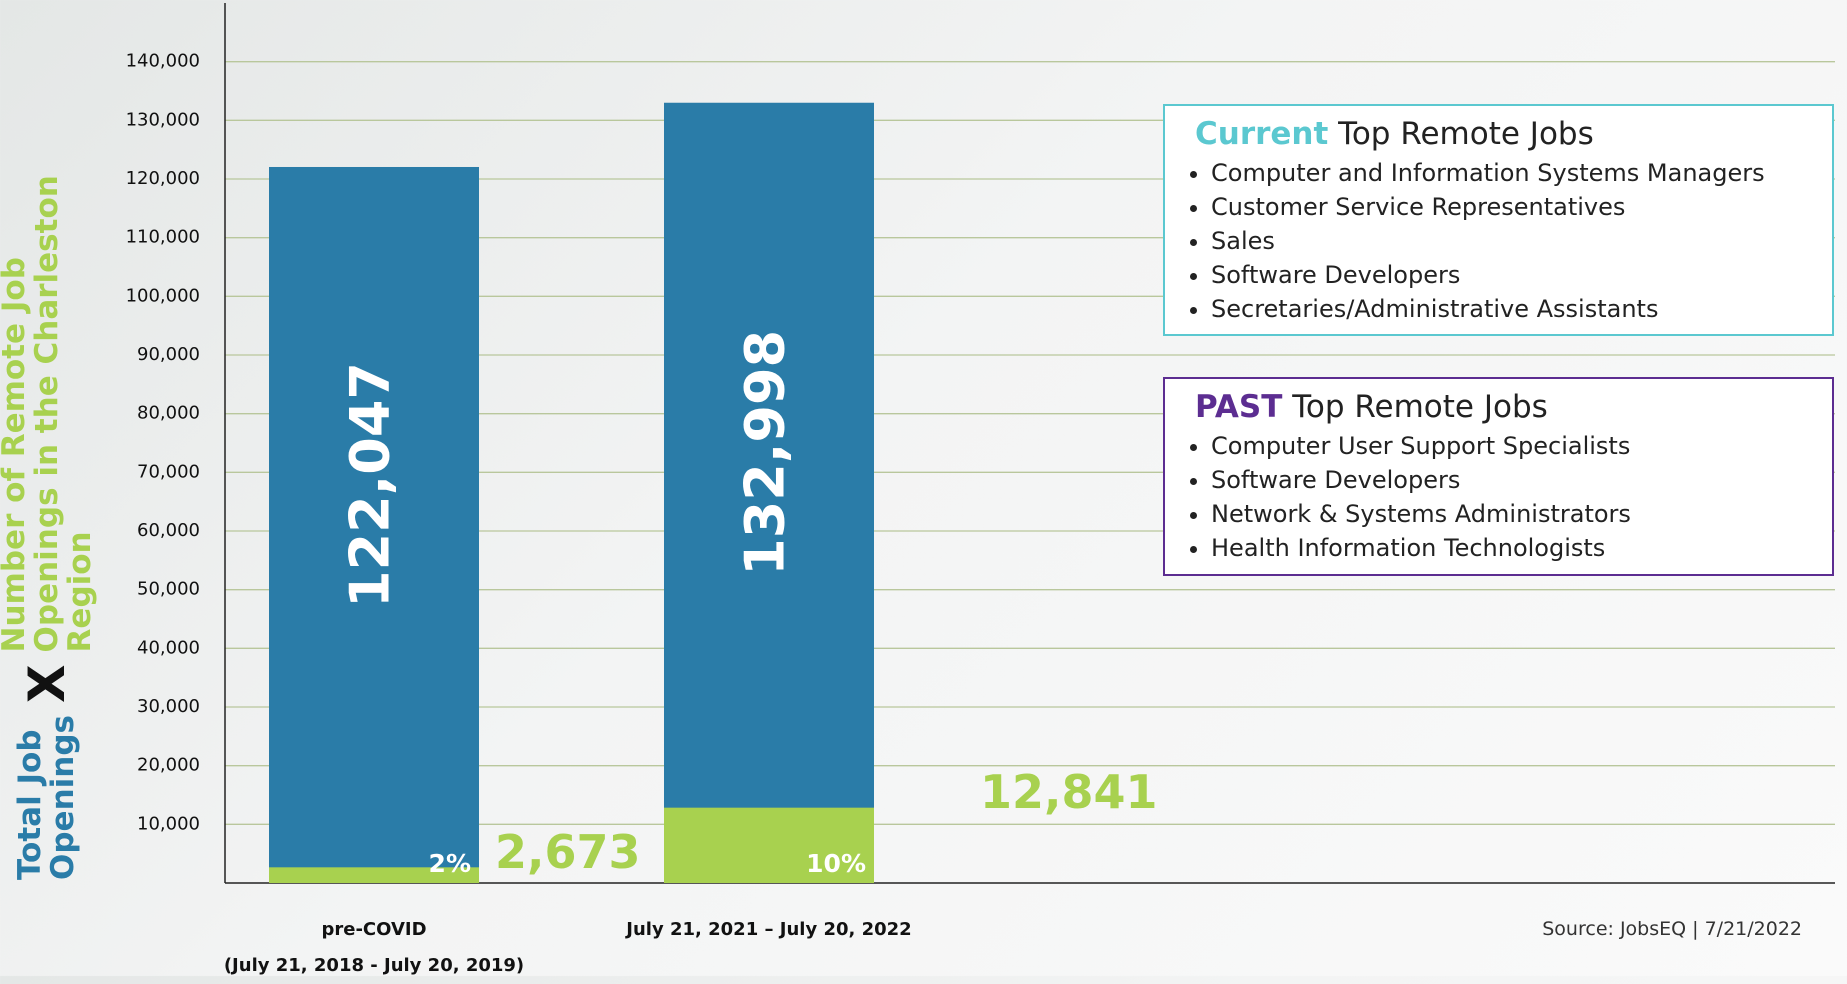 The width and height of the screenshot is (1847, 984). What do you see at coordinates (46, 797) in the screenshot?
I see `y-label-total: Total Job Openings` at bounding box center [46, 797].